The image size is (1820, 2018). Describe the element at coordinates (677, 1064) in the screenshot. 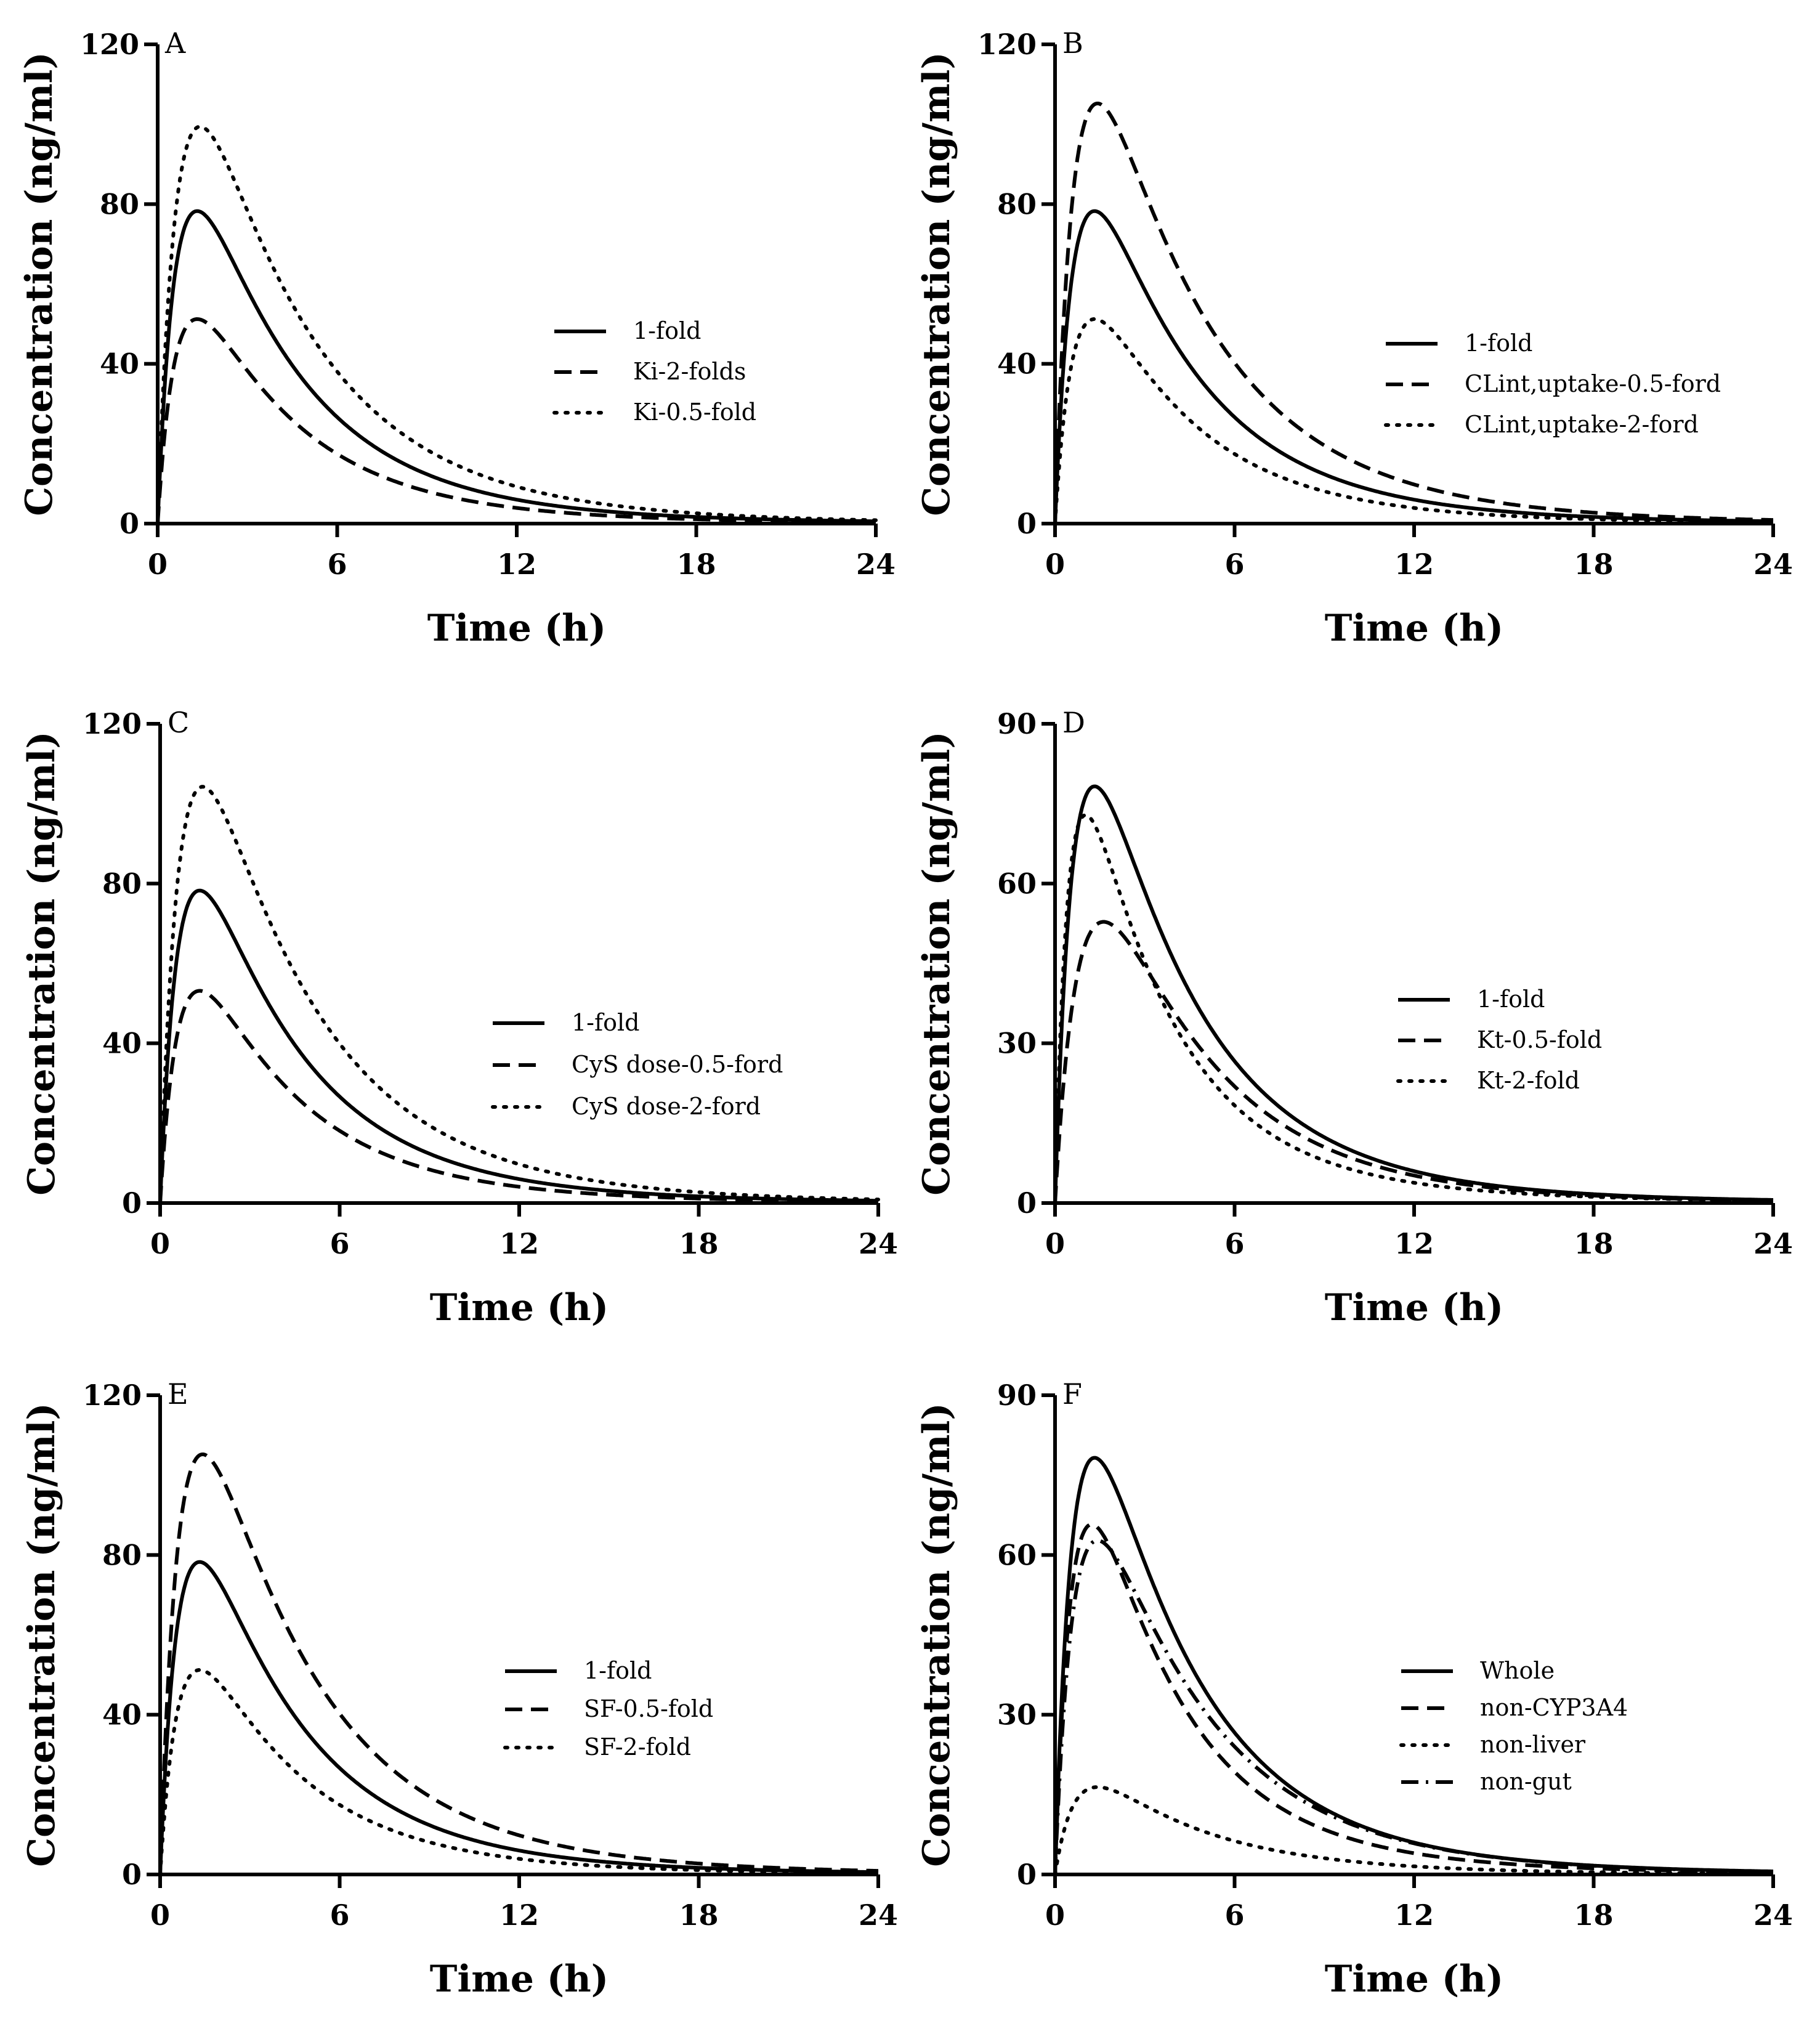

I see `legend-label: CyS dose-0.5-ford` at that location.